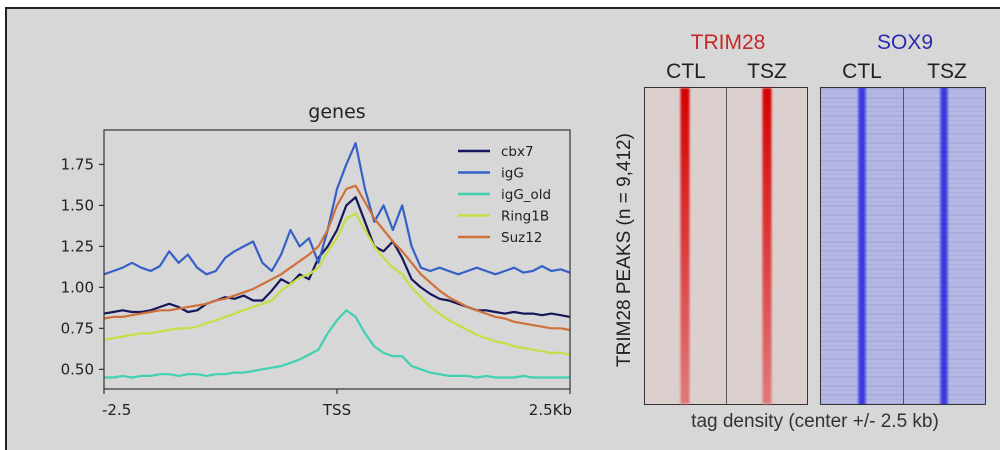 The height and width of the screenshot is (450, 1003). I want to click on y-tick-label: 1.00, so click(77, 287).